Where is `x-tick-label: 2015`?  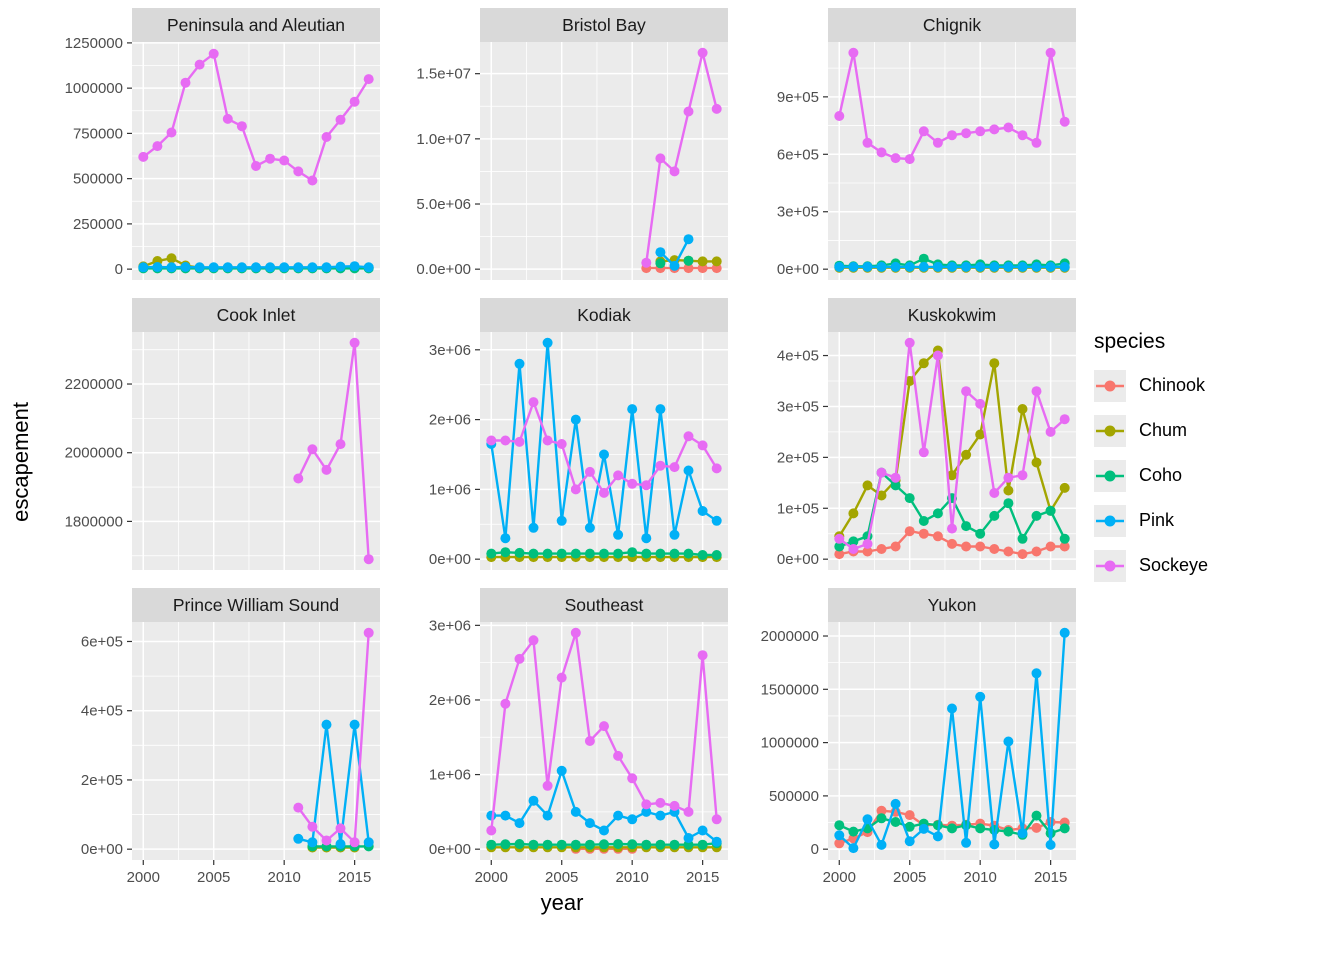 x-tick-label: 2015 is located at coordinates (354, 877).